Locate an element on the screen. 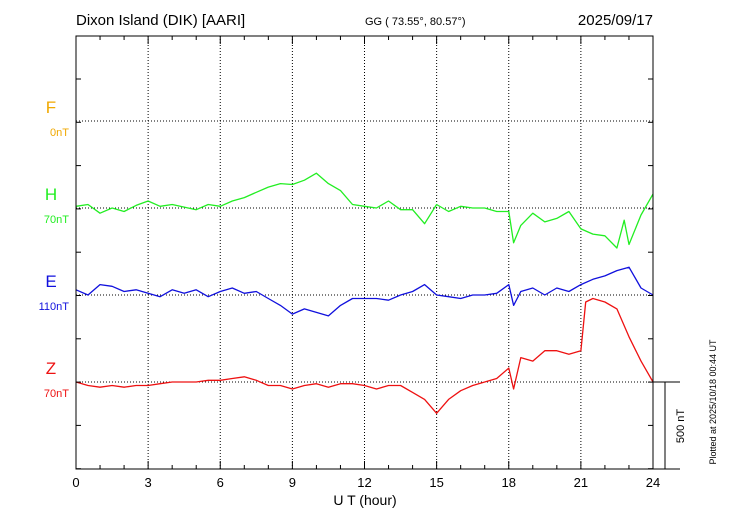 The width and height of the screenshot is (730, 520). series-h-baseline-label: 70nT is located at coordinates (56, 220).